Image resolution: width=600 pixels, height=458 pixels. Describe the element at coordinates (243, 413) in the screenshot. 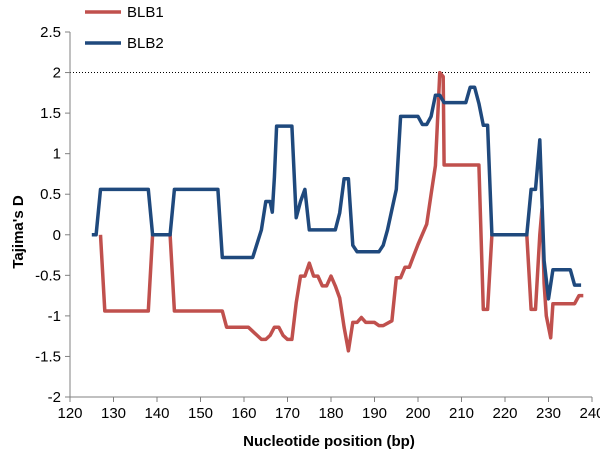

I see `x-tick-label: 160` at that location.